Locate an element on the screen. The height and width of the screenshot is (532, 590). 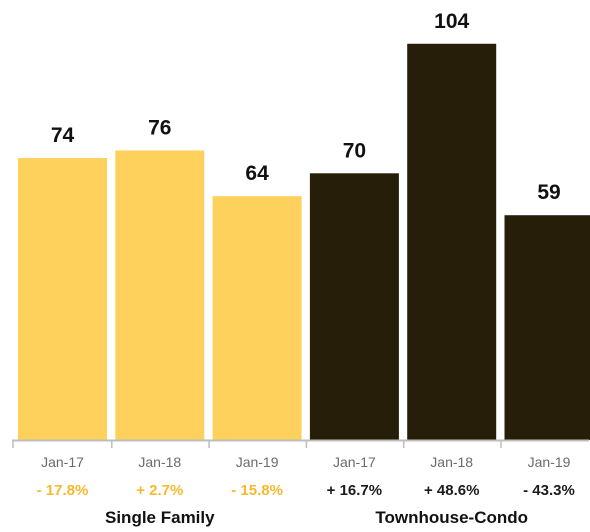
change-label: - 43.3% is located at coordinates (549, 490).